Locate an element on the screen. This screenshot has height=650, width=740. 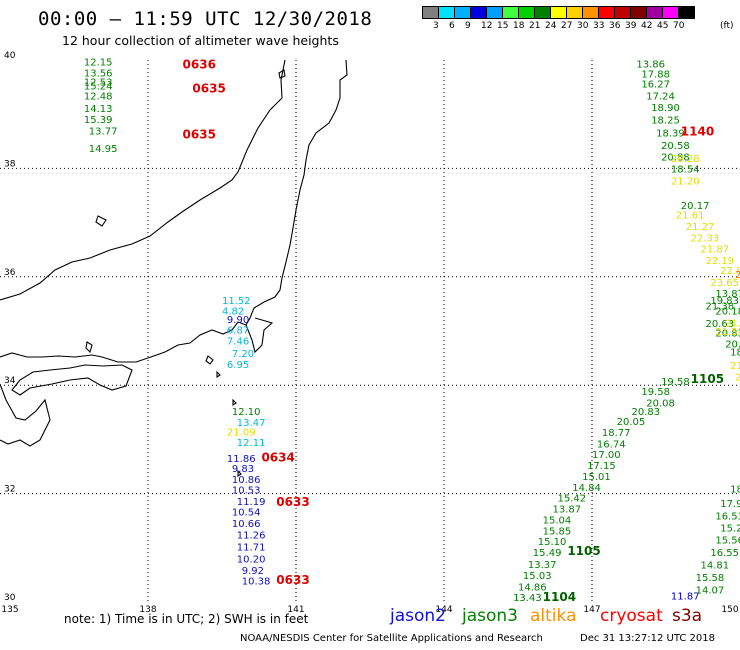
wave-height-label: 9.83 is located at coordinates (243, 469).